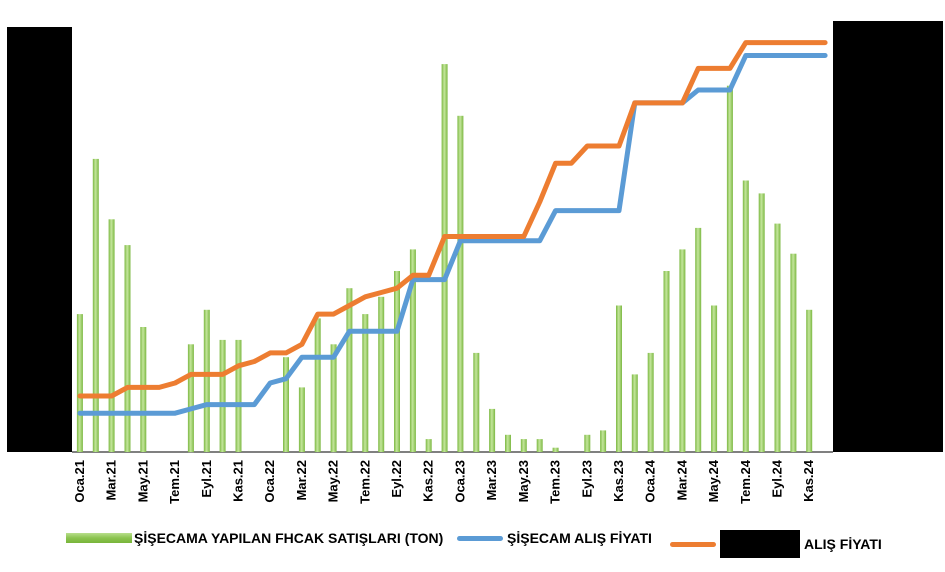 Image resolution: width=945 pixels, height=572 pixels. Describe the element at coordinates (713, 480) in the screenshot. I see `x-tick-label: May.24` at that location.